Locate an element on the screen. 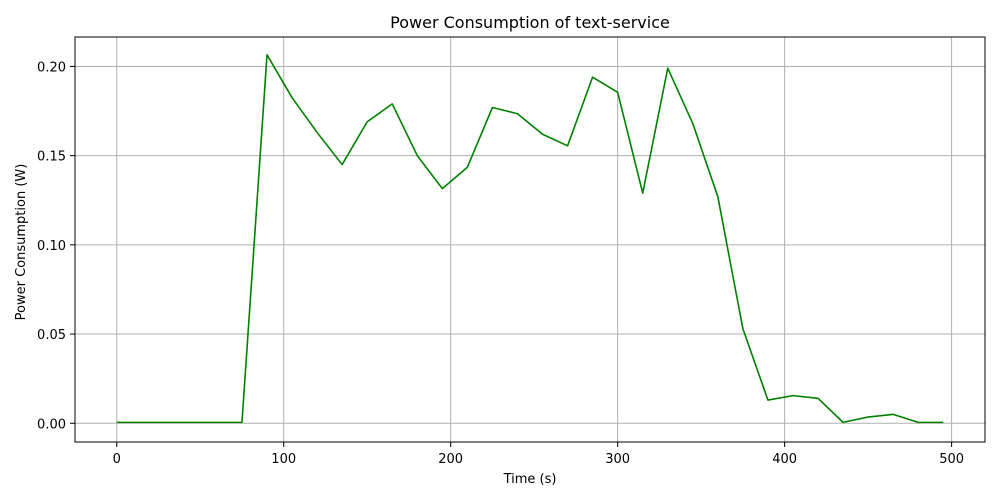 The height and width of the screenshot is (500, 1000). x-tick-label: 300 is located at coordinates (617, 459).